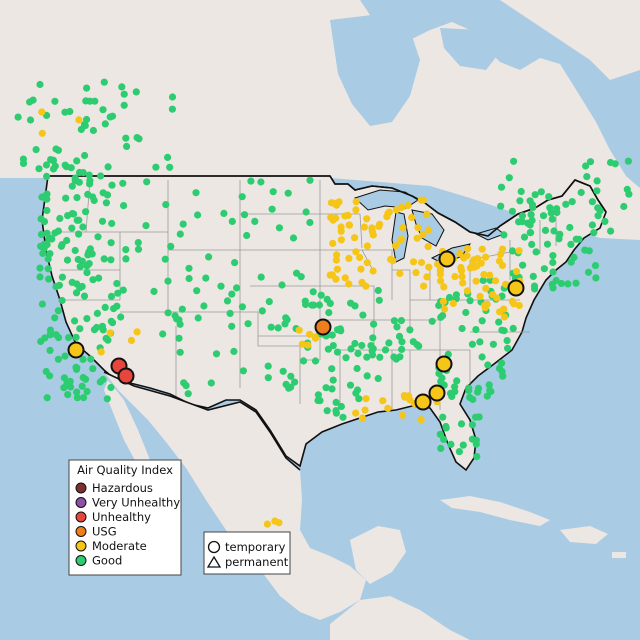 The width and height of the screenshot is (640, 640). Describe the element at coordinates (444, 364) in the screenshot. I see `temporary-monitor-moderate` at that location.